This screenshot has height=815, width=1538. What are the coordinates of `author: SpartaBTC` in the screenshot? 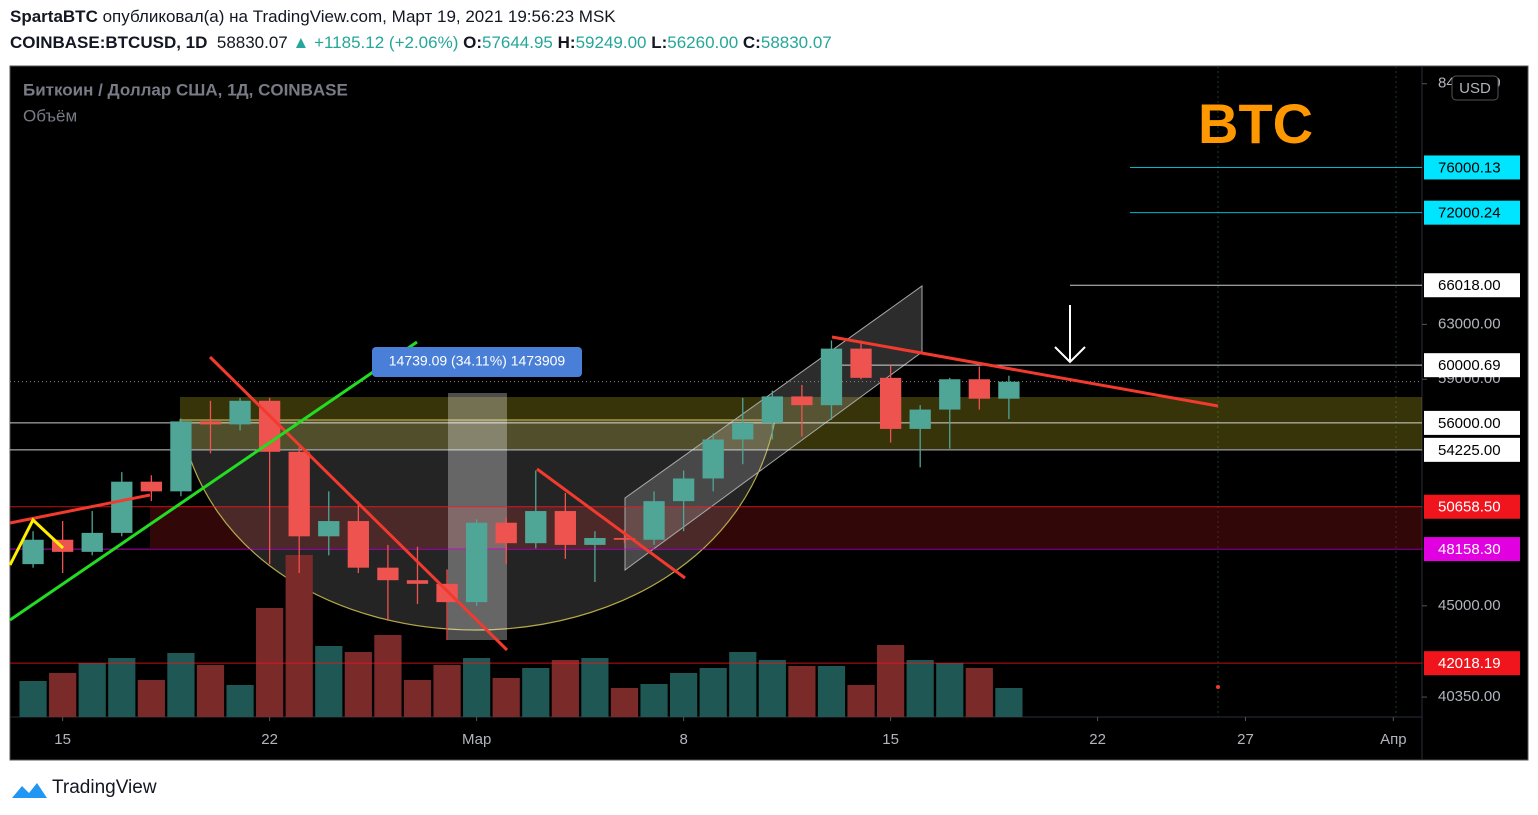 It's located at (54, 16).